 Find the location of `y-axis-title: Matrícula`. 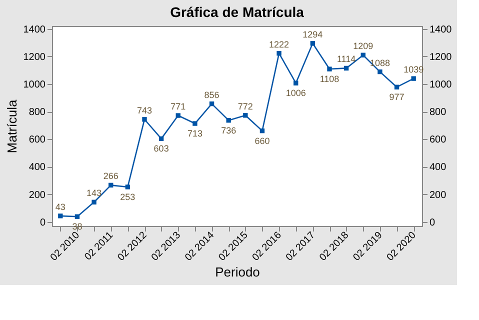

y-axis-title: Matrícula is located at coordinates (12, 126).